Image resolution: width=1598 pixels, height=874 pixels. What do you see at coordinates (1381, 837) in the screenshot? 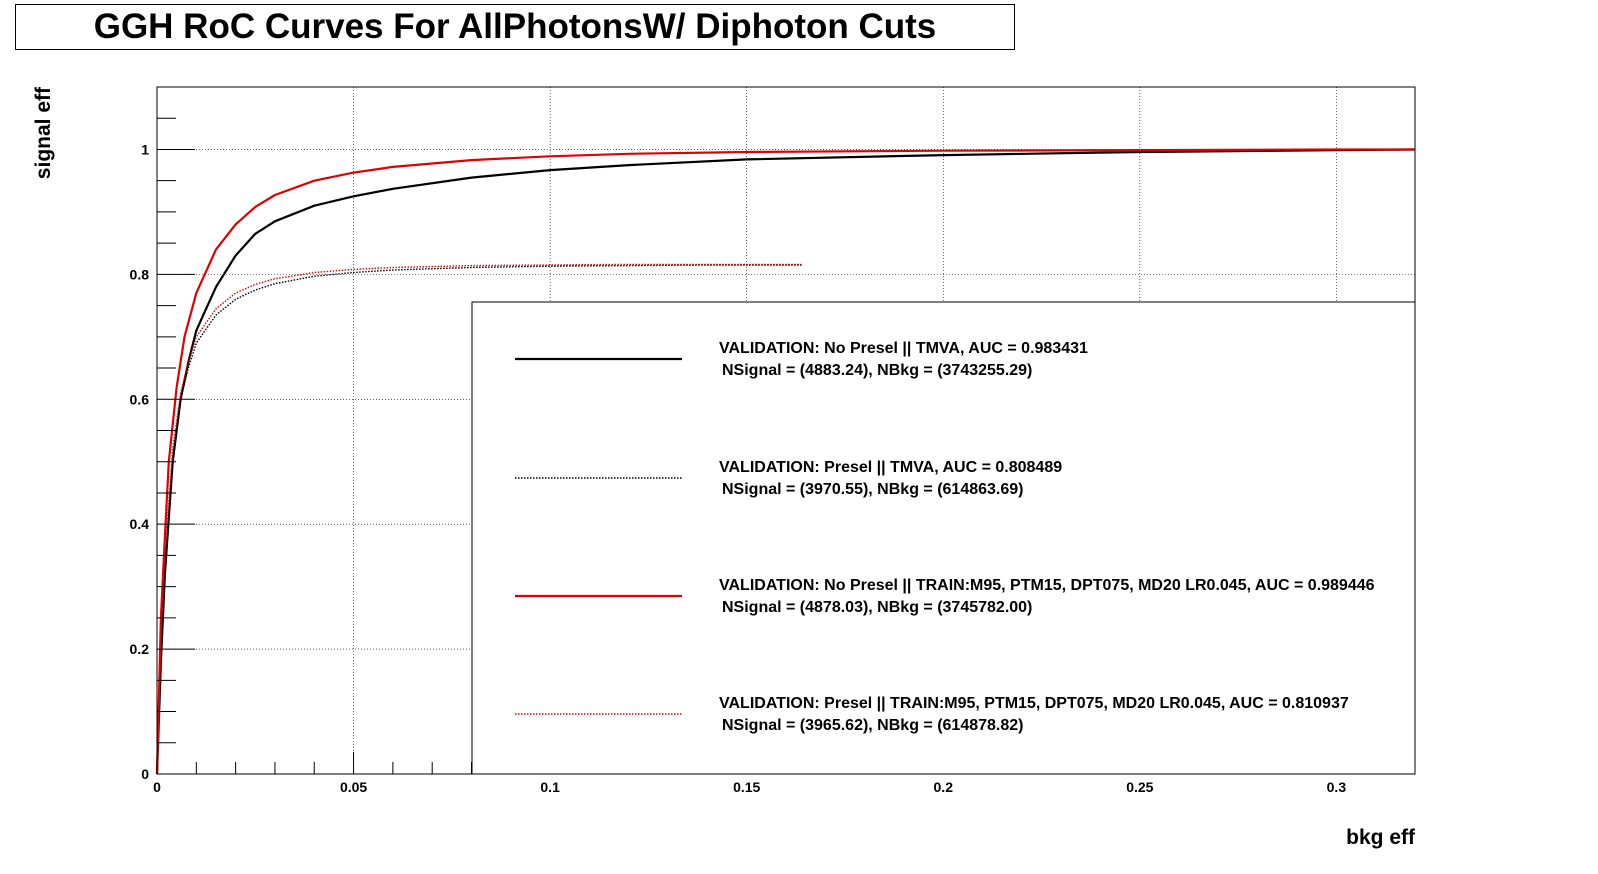
I see `x-axis-label: bkg eff` at bounding box center [1381, 837].